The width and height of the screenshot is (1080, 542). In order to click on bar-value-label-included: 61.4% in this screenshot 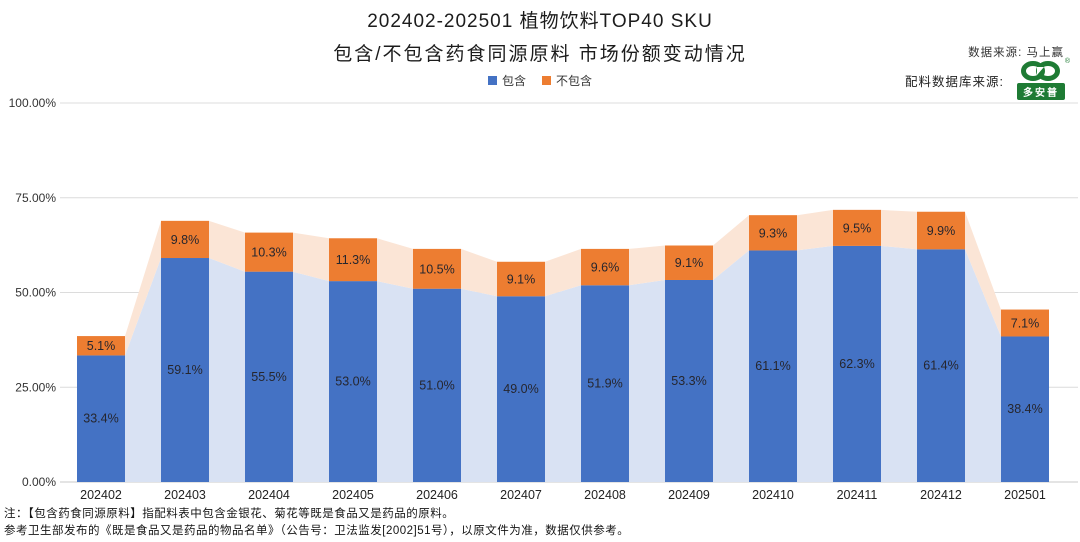, I will do `click(940, 366)`.